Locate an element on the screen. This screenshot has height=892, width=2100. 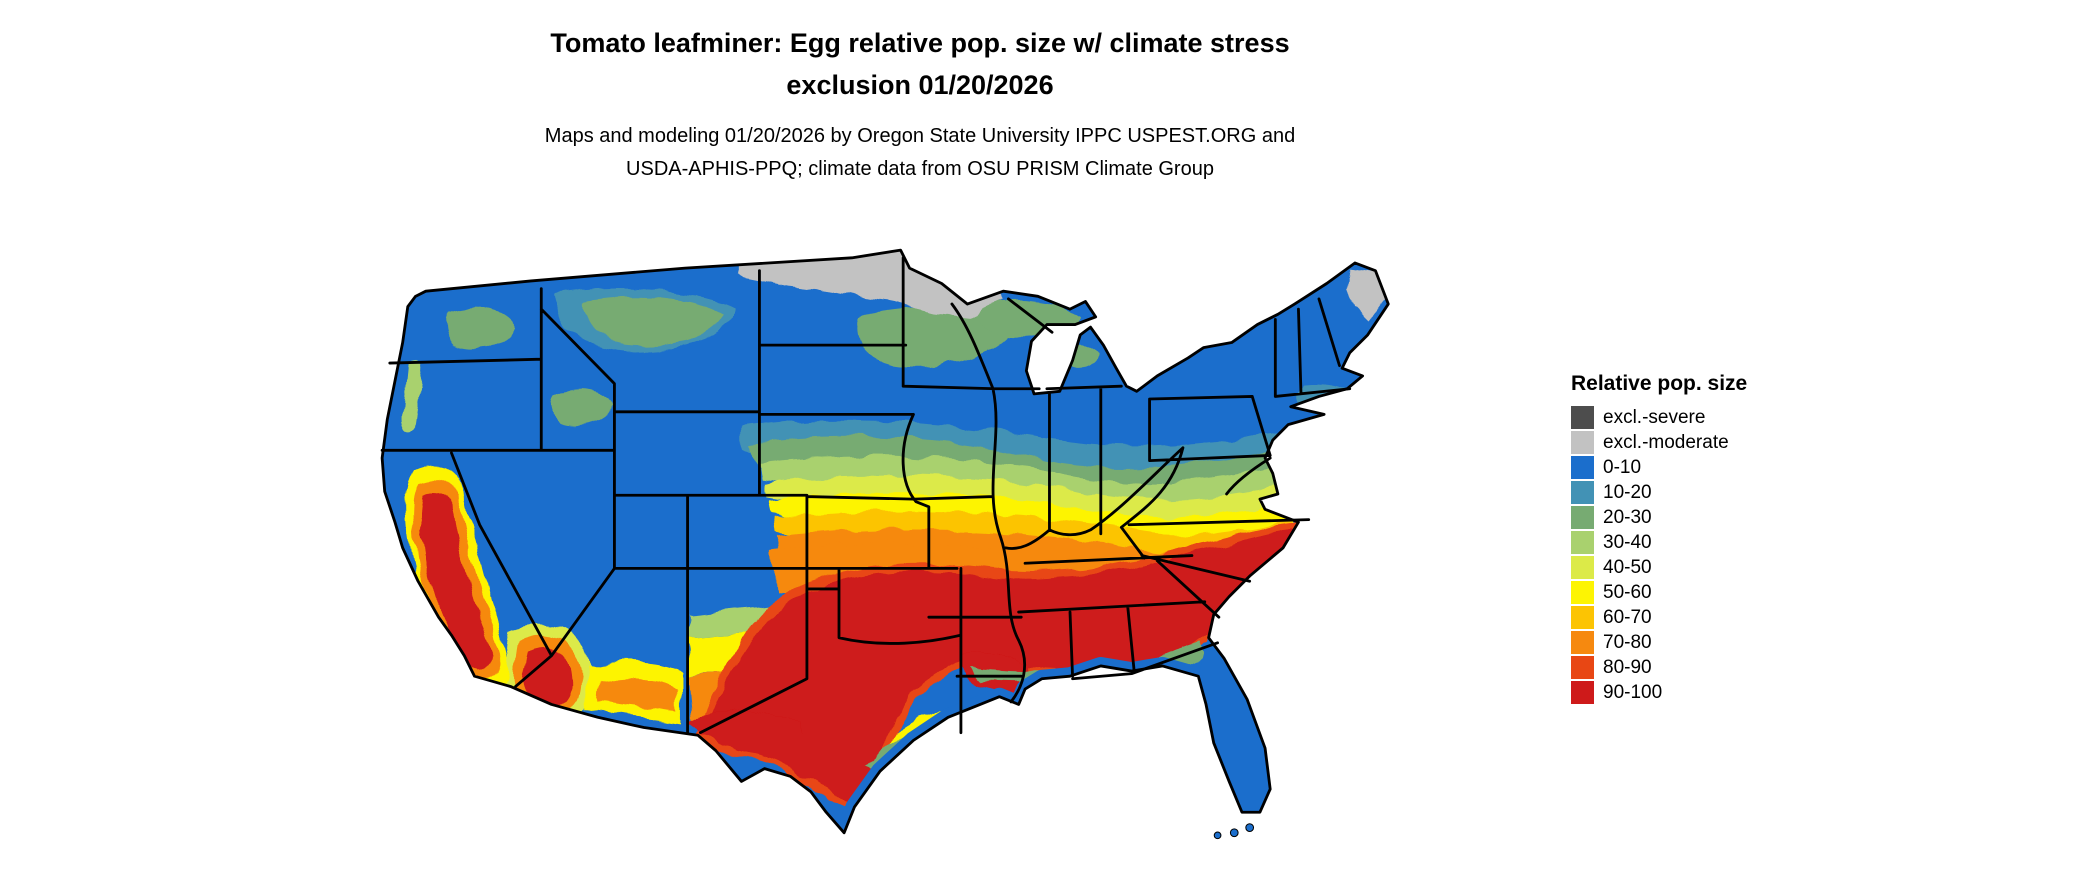
raster-maine-excl-moderate is located at coordinates (1366, 295).